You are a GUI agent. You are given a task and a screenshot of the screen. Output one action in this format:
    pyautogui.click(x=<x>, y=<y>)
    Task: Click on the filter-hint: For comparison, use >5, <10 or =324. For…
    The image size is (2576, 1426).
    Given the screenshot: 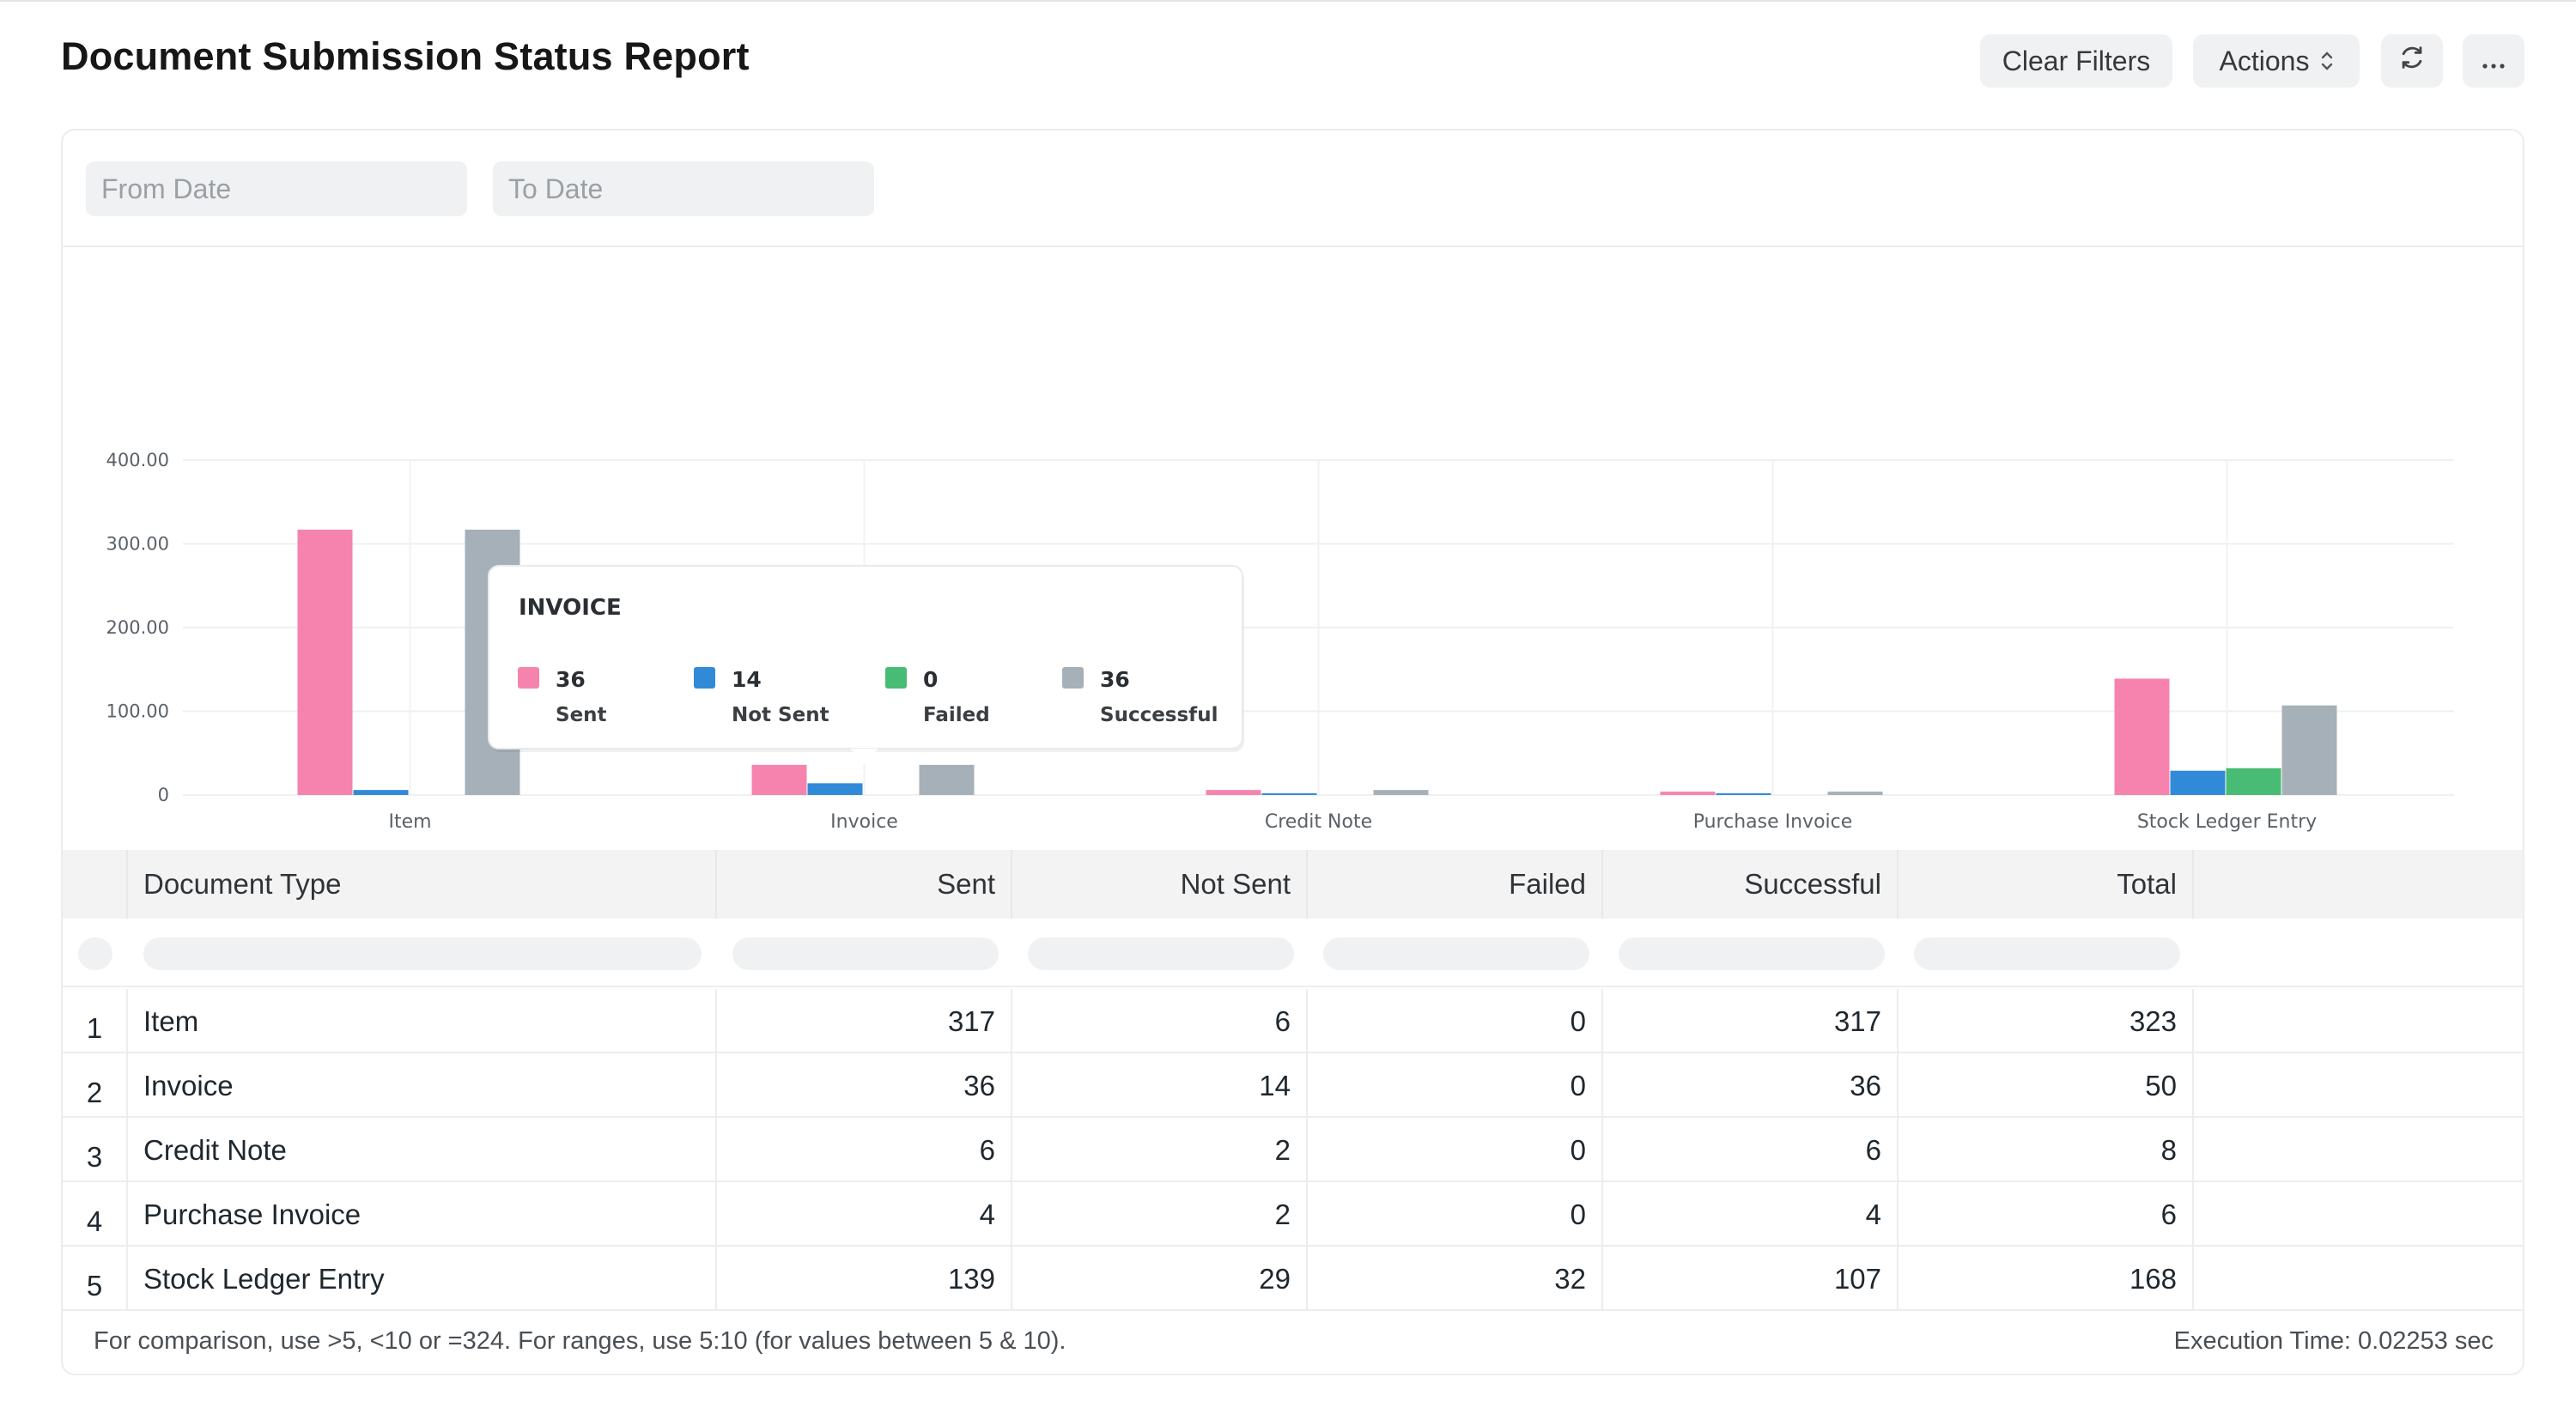 What is the action you would take?
    pyautogui.click(x=580, y=1341)
    